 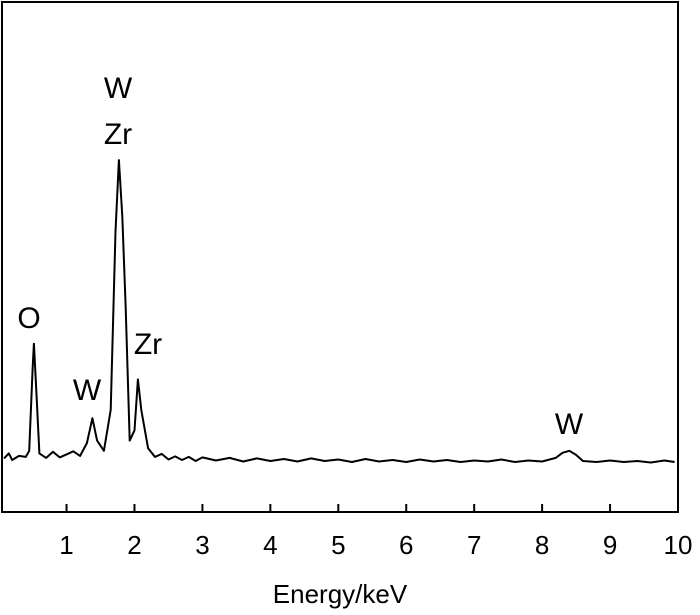 What do you see at coordinates (66, 545) in the screenshot?
I see `x-tick-label: 1` at bounding box center [66, 545].